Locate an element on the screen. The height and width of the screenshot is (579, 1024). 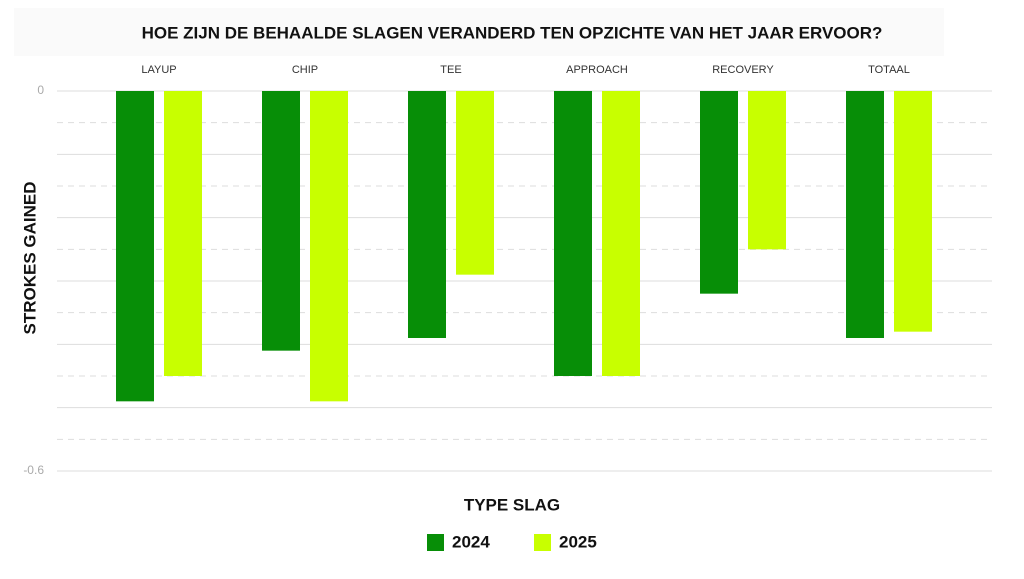
y-tick-label: 0 is located at coordinates (40, 90).